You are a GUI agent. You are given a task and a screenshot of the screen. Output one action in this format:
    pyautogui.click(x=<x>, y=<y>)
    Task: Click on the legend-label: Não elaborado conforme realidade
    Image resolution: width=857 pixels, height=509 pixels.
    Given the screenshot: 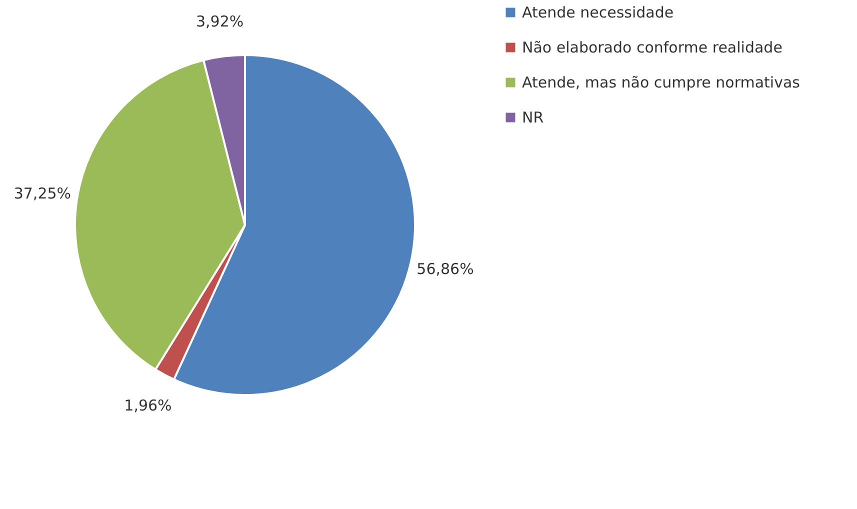 What is the action you would take?
    pyautogui.click(x=652, y=47)
    